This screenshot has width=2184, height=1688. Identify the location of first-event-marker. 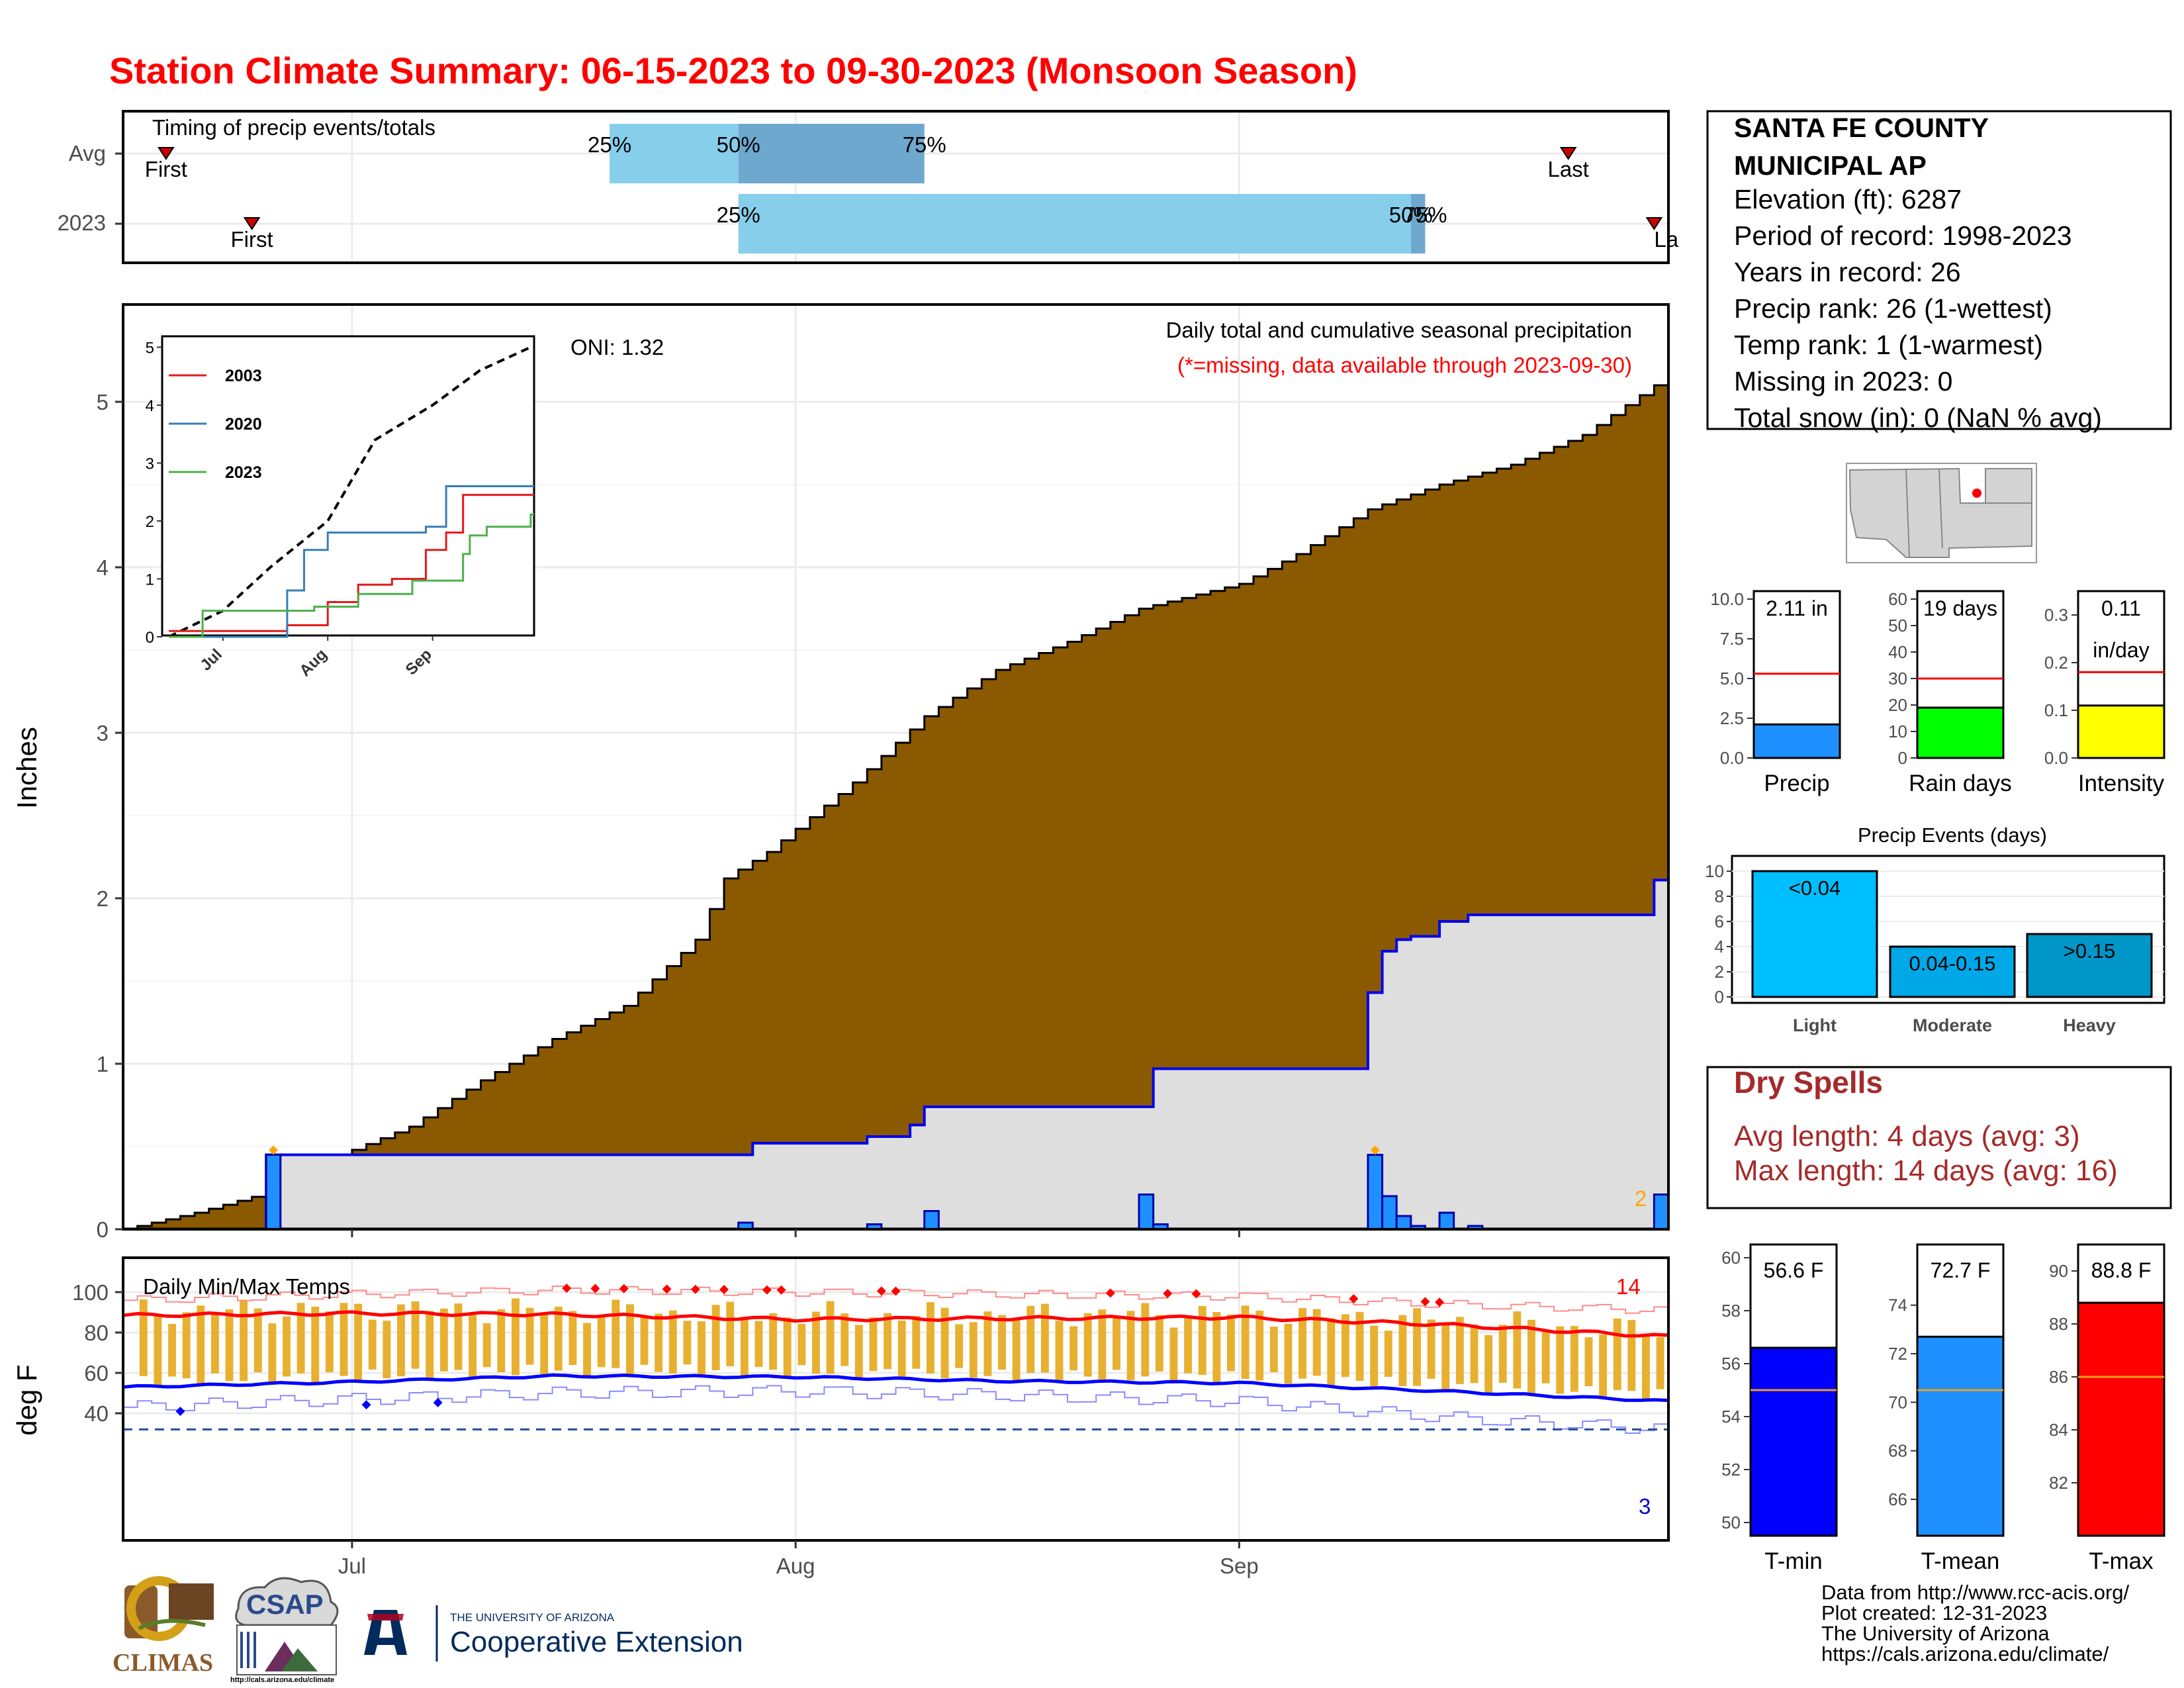
(167, 153).